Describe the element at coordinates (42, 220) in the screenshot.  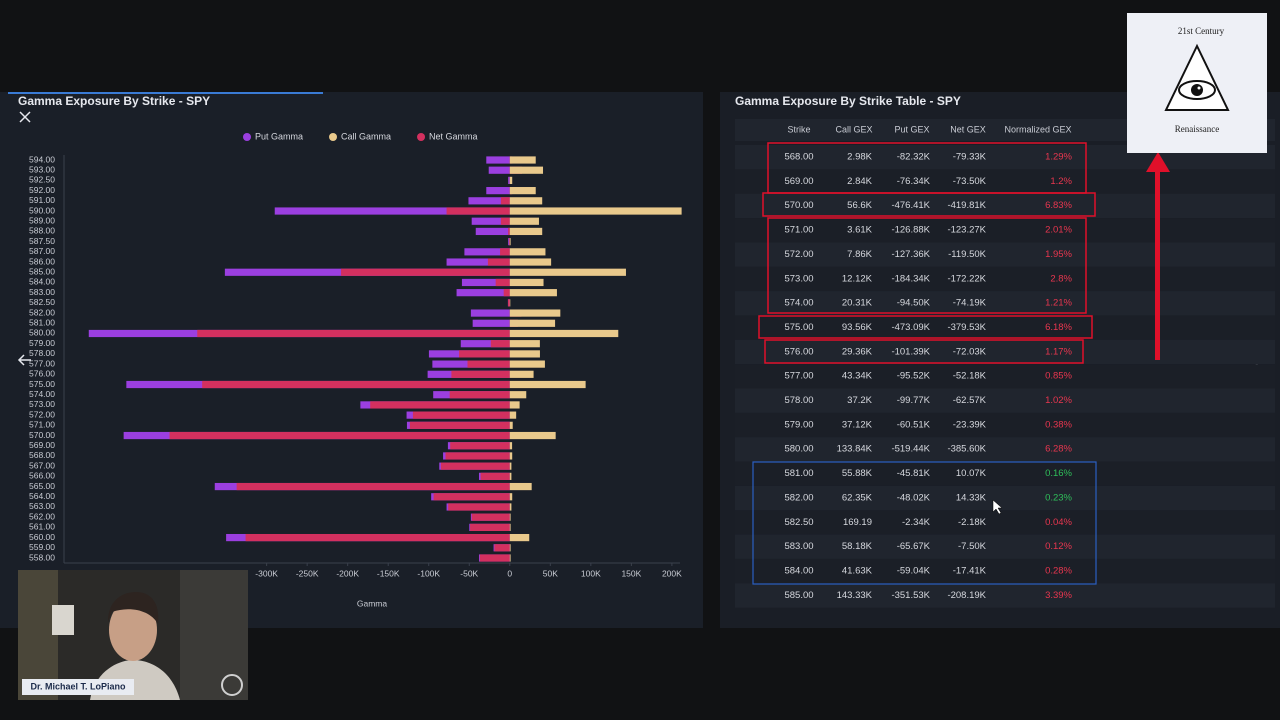
I see `y-tick-label: 589.00` at that location.